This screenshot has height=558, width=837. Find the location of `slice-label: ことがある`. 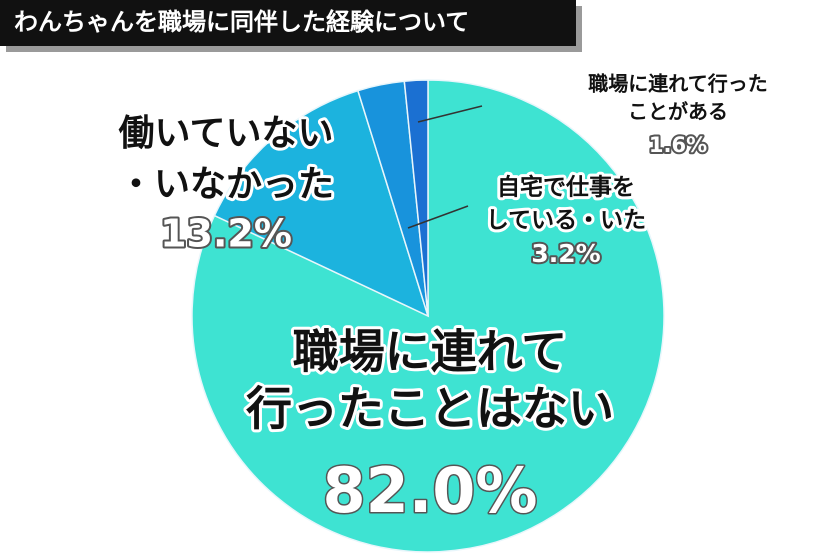

slice-label: ことがある is located at coordinates (678, 112).